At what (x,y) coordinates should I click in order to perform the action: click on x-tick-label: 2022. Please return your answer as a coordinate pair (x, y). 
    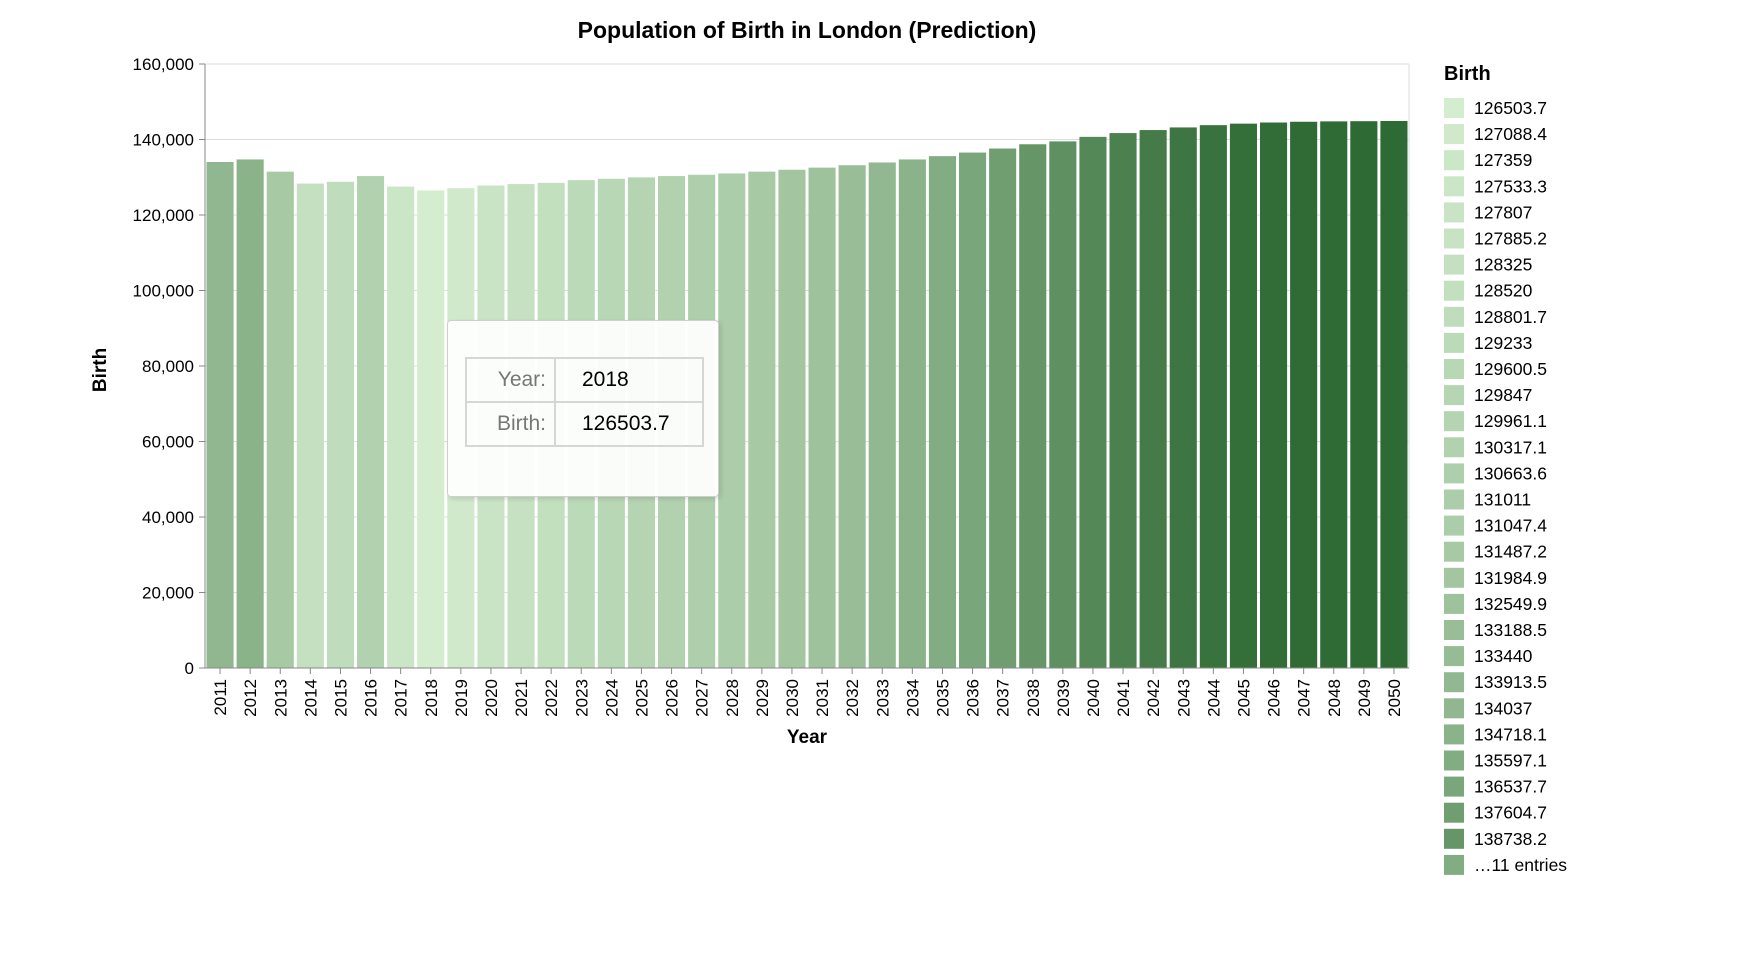
    Looking at the image, I should click on (551, 698).